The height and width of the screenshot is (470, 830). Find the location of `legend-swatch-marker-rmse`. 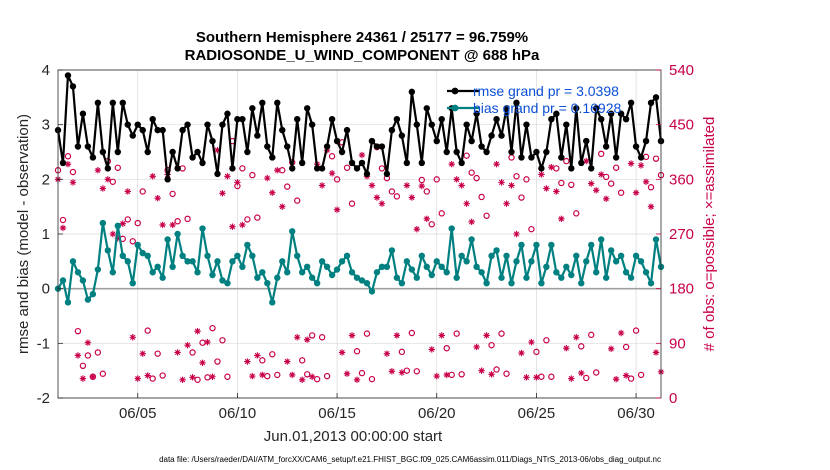

legend-swatch-marker-rmse is located at coordinates (455, 91).